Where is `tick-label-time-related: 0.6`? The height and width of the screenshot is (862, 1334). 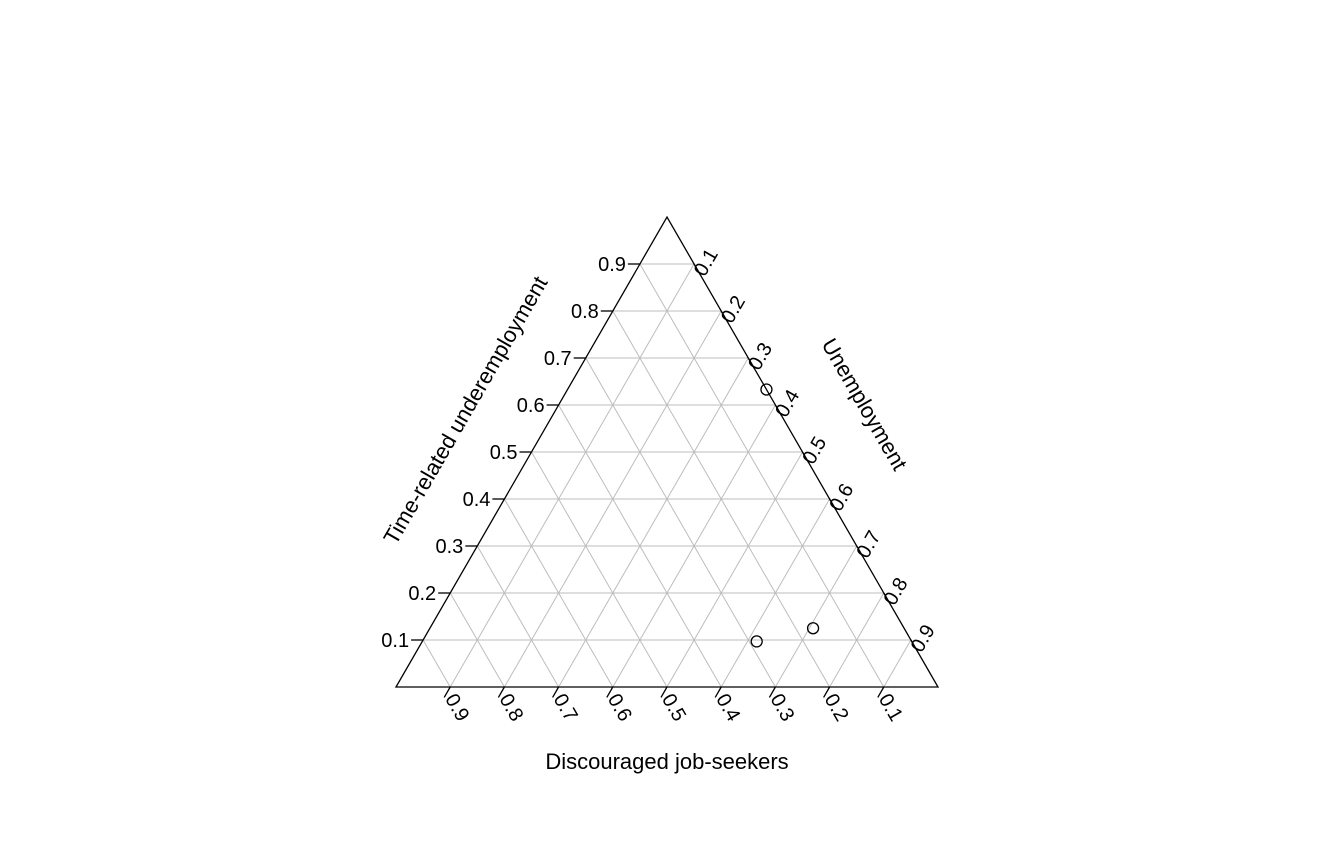 tick-label-time-related: 0.6 is located at coordinates (531, 406).